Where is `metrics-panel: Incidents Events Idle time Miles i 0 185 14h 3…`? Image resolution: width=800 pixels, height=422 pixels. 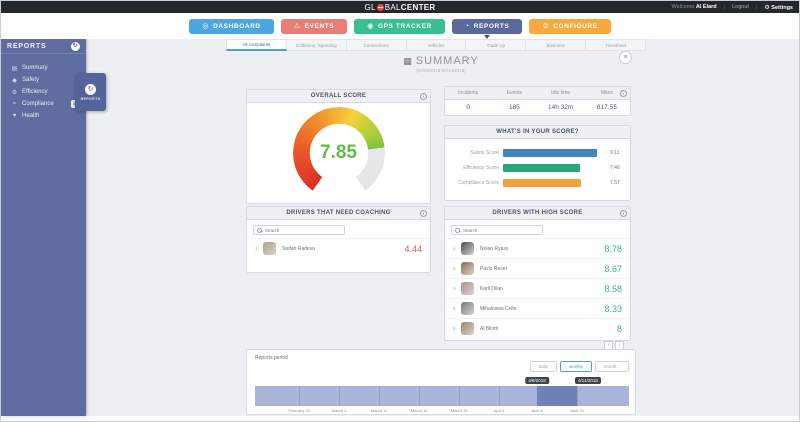
metrics-panel: Incidents Events Idle time Miles i 0 185 14h 3… is located at coordinates (537, 101).